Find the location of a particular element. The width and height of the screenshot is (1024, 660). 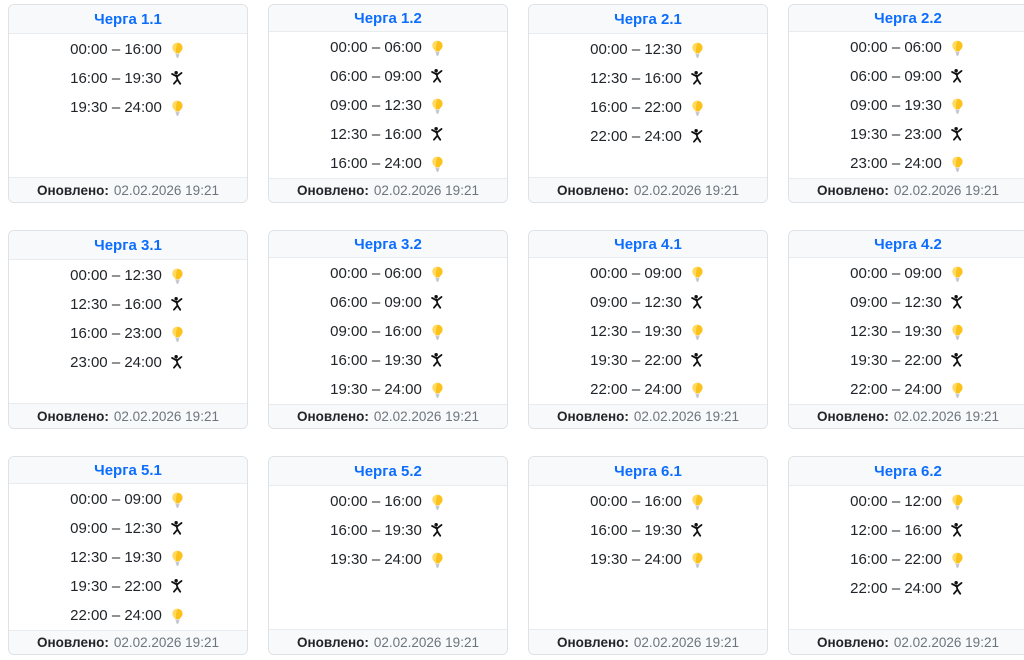

queue-card-body: 00:00 – 12:30 12:30 – 16:00 is located at coordinates (128, 331).